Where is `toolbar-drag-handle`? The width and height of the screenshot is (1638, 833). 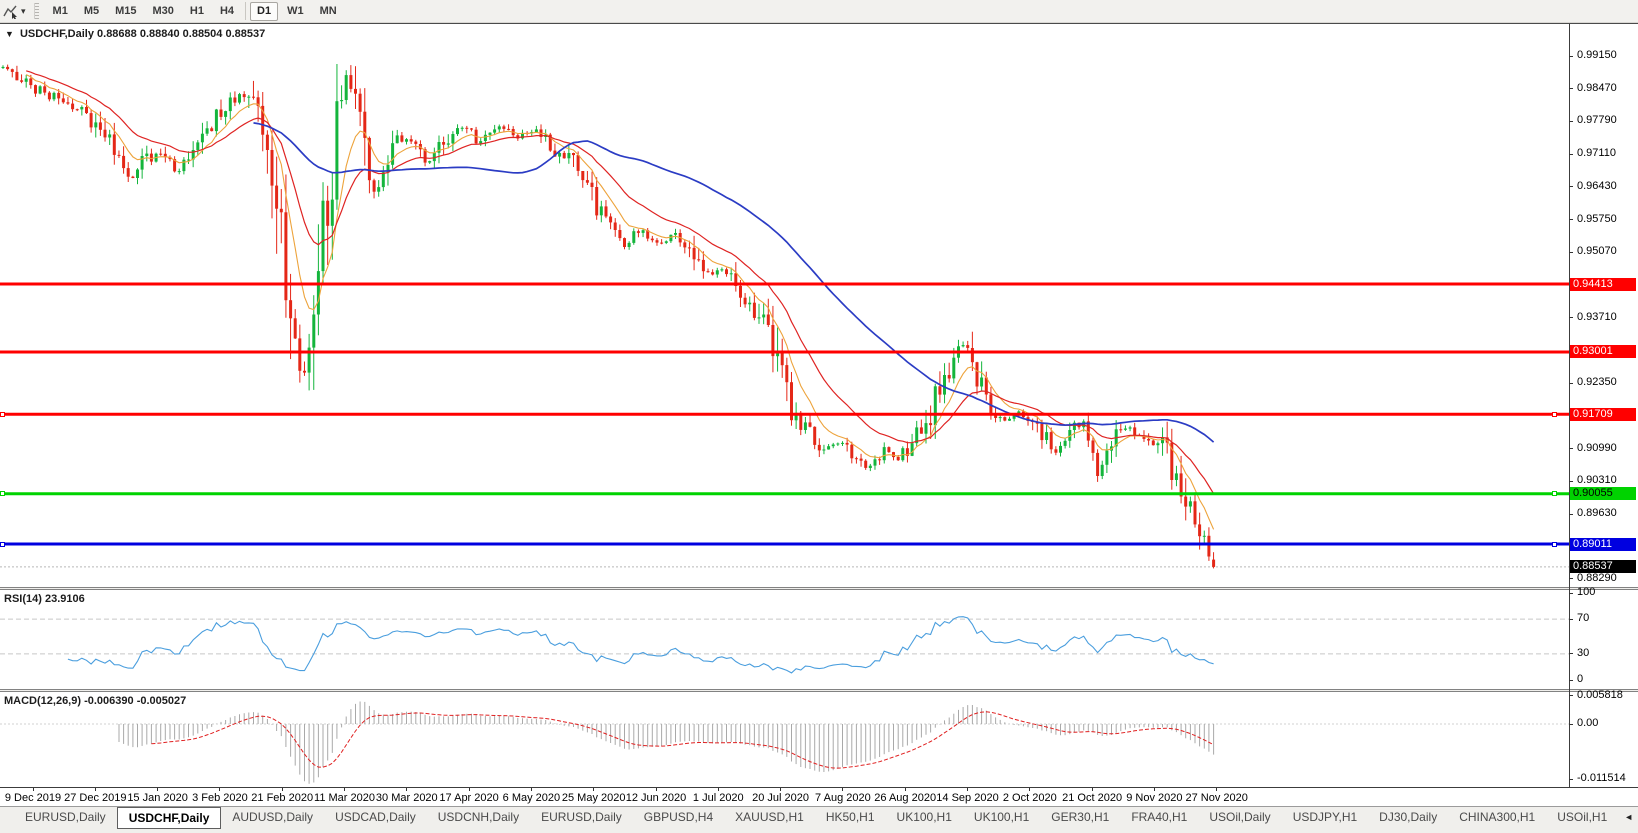 toolbar-drag-handle is located at coordinates (36, 11).